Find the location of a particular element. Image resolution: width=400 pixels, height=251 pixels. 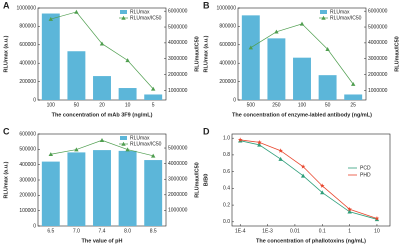

y-tick-label: 300000 is located at coordinates (27, 180).